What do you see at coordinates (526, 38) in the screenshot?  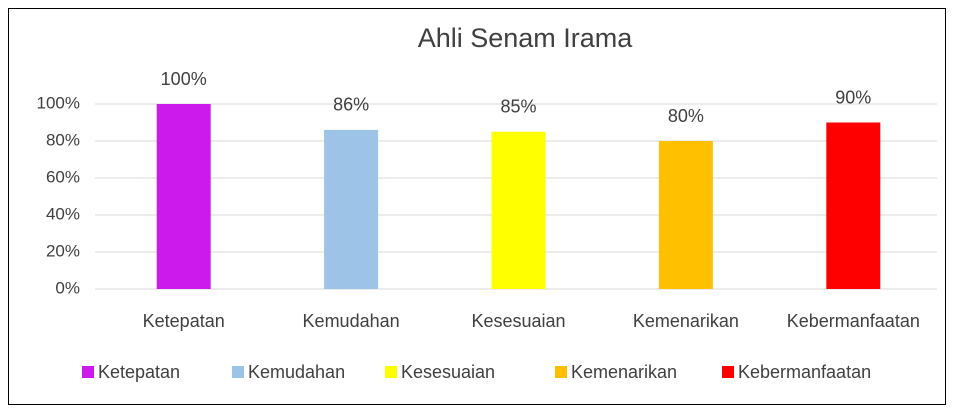 I see `chart-title: Ahli Senam Irama` at bounding box center [526, 38].